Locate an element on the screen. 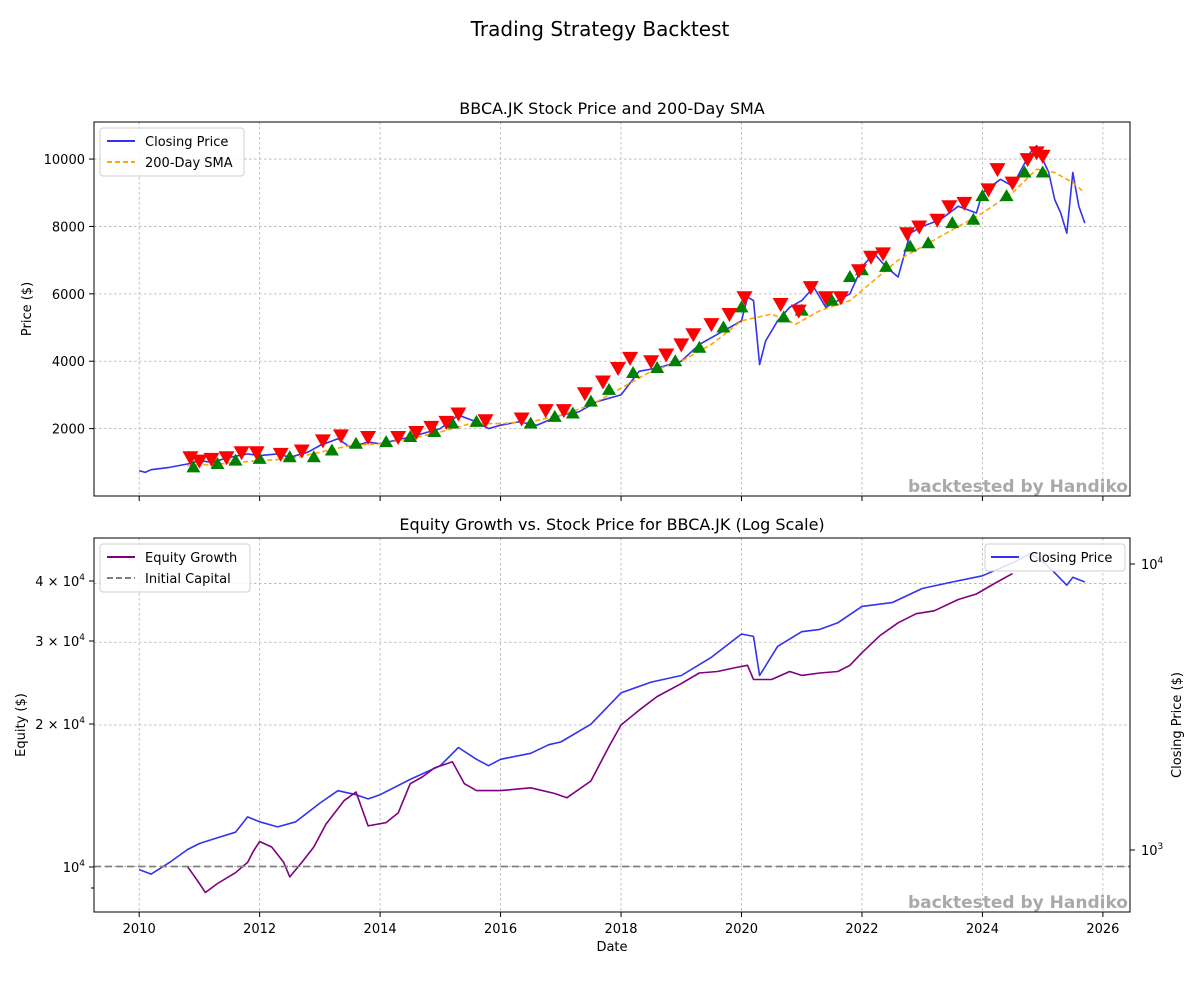 The width and height of the screenshot is (1200, 1000). equity-chart-x-ticks: 2010 2012 2014 2016 2018 2020 2022 2024 2026 is located at coordinates (621, 924).